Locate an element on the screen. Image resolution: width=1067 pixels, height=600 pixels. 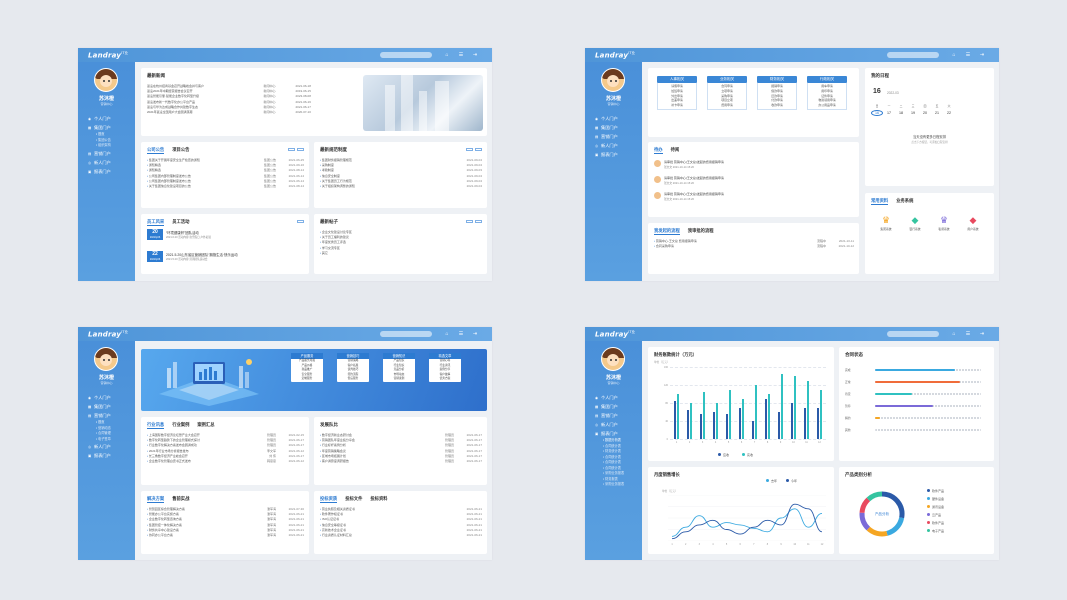
search-input is located at coordinates (406, 334).